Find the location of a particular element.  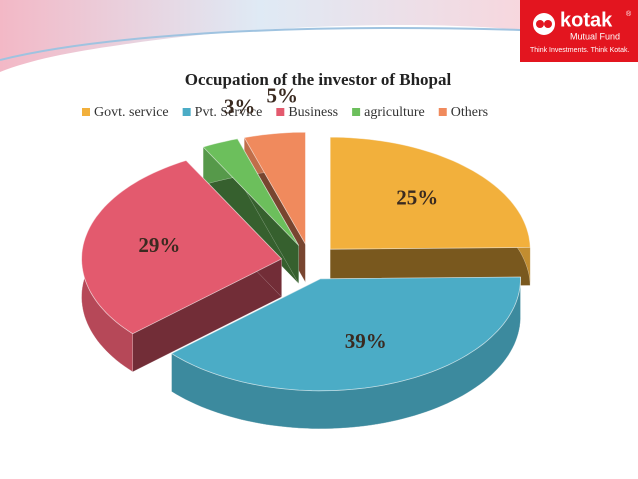

legend-label: Pvt. Service is located at coordinates (229, 112).